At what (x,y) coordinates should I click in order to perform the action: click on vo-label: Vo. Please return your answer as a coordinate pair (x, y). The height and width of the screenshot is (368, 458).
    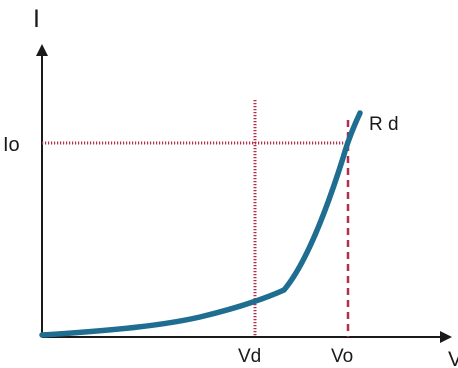
    Looking at the image, I should click on (342, 356).